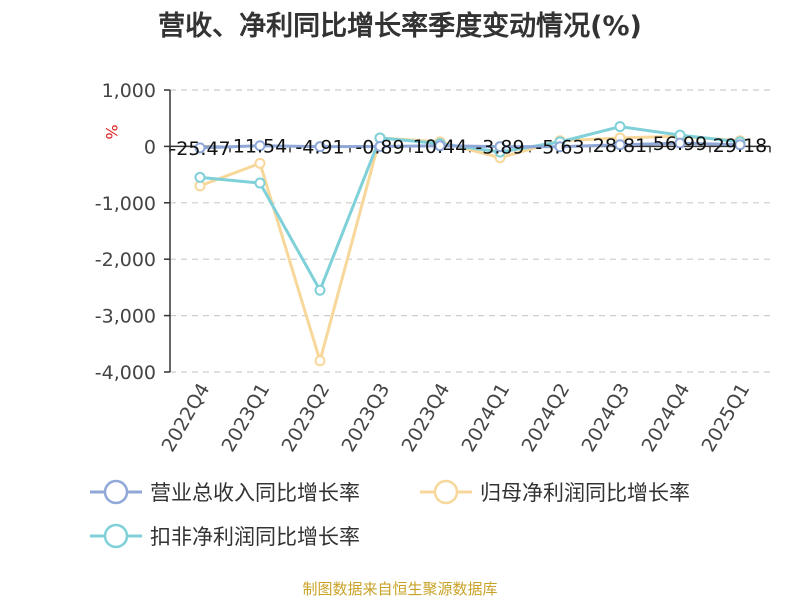  What do you see at coordinates (111, 131) in the screenshot?
I see `y-axis-label: %` at bounding box center [111, 131].